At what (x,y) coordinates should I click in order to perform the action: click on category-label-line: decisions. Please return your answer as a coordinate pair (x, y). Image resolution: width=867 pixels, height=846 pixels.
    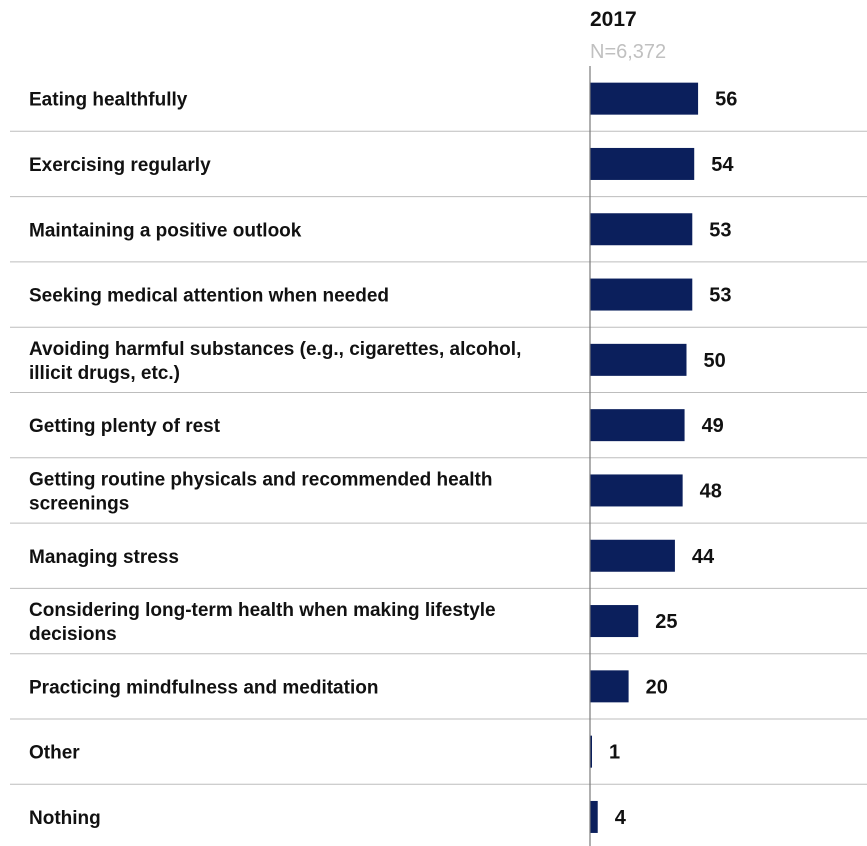
    Looking at the image, I should click on (73, 634).